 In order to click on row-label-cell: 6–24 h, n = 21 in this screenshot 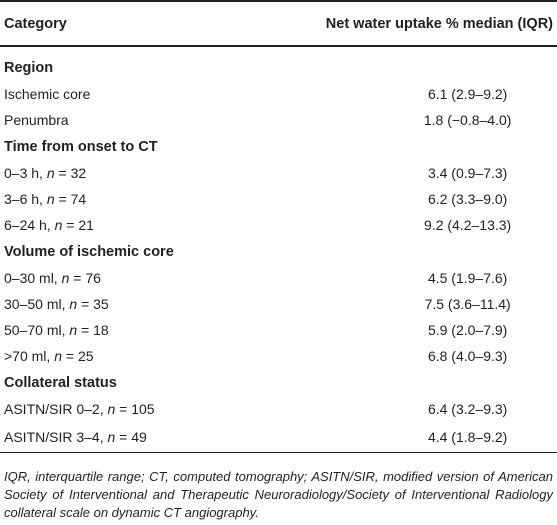, I will do `click(104, 225)`.